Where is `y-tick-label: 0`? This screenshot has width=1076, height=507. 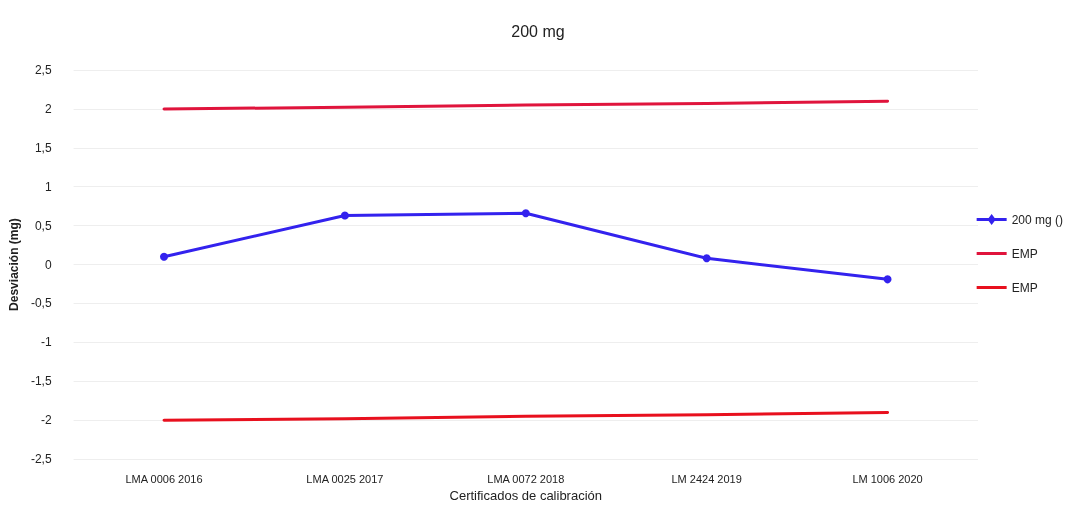 y-tick-label: 0 is located at coordinates (48, 264).